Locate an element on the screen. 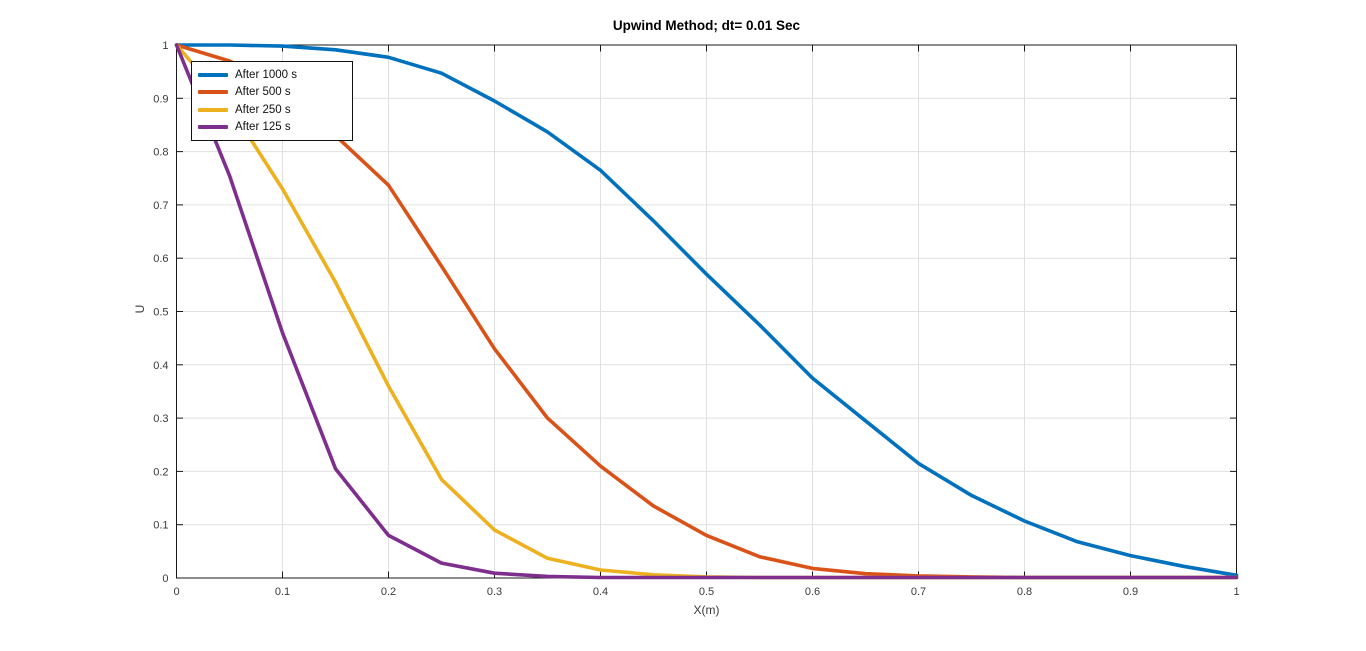 The image size is (1366, 651). x-tick-label: 0.3 is located at coordinates (494, 592).